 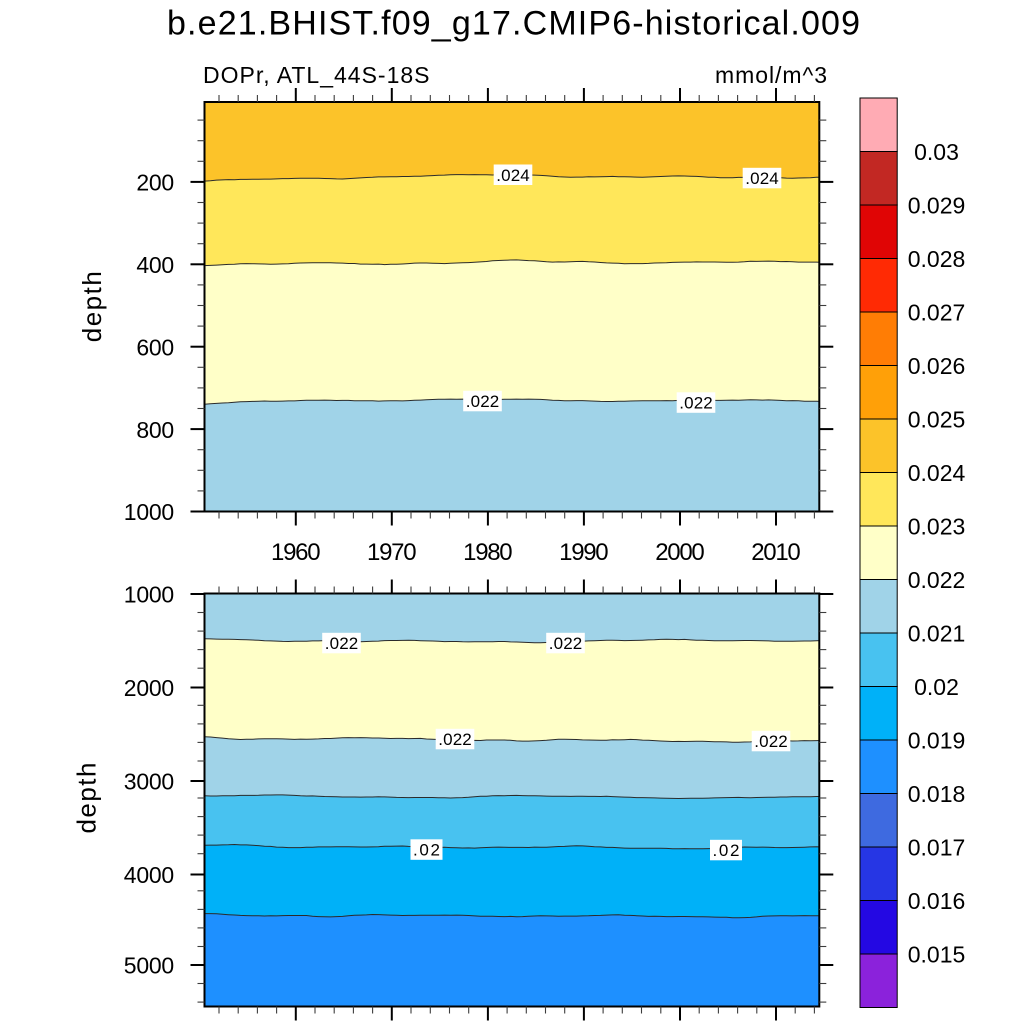 I want to click on svg-text:b.e21.BHIST.f09_g17.CMIP6-hist: b.e21.BHIST.f09_g17.CMIP6-historical.009, so click(x=513, y=24).